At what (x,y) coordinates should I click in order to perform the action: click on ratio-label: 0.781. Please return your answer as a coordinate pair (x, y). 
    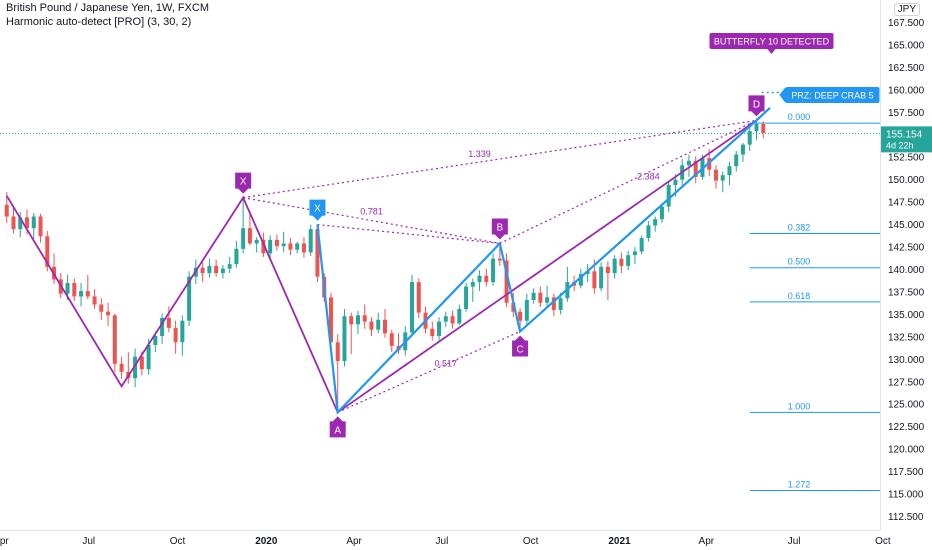
    Looking at the image, I should click on (371, 212).